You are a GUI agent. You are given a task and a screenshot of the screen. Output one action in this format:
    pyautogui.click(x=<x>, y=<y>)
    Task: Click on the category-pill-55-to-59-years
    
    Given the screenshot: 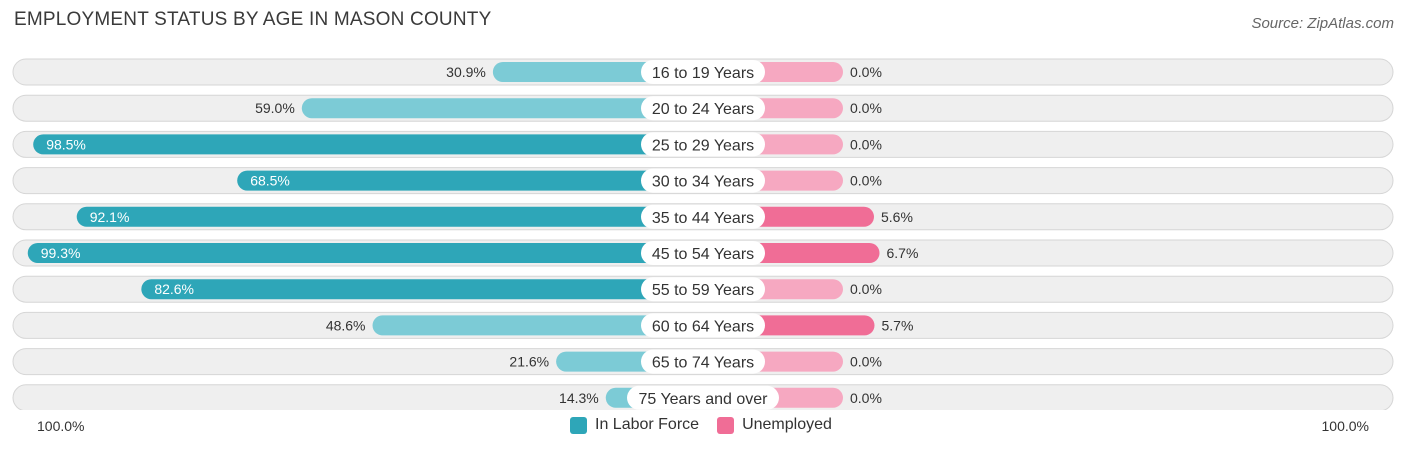 What is the action you would take?
    pyautogui.click(x=703, y=289)
    